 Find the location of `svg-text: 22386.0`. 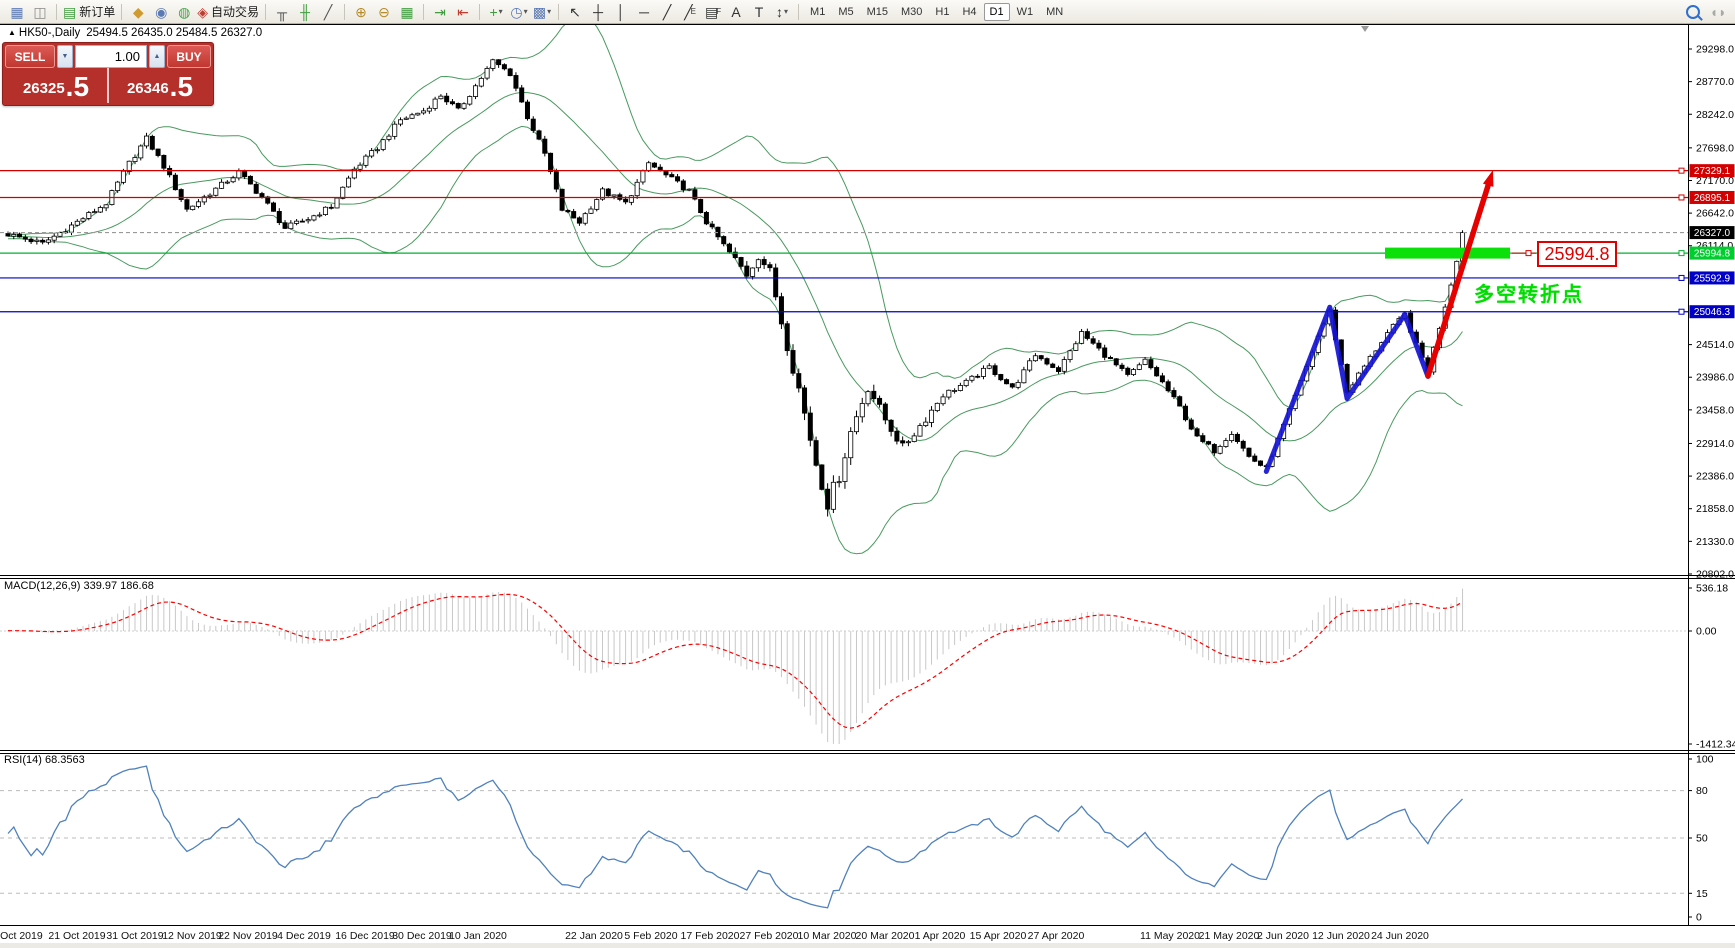

svg-text: 22386.0 is located at coordinates (1715, 477).